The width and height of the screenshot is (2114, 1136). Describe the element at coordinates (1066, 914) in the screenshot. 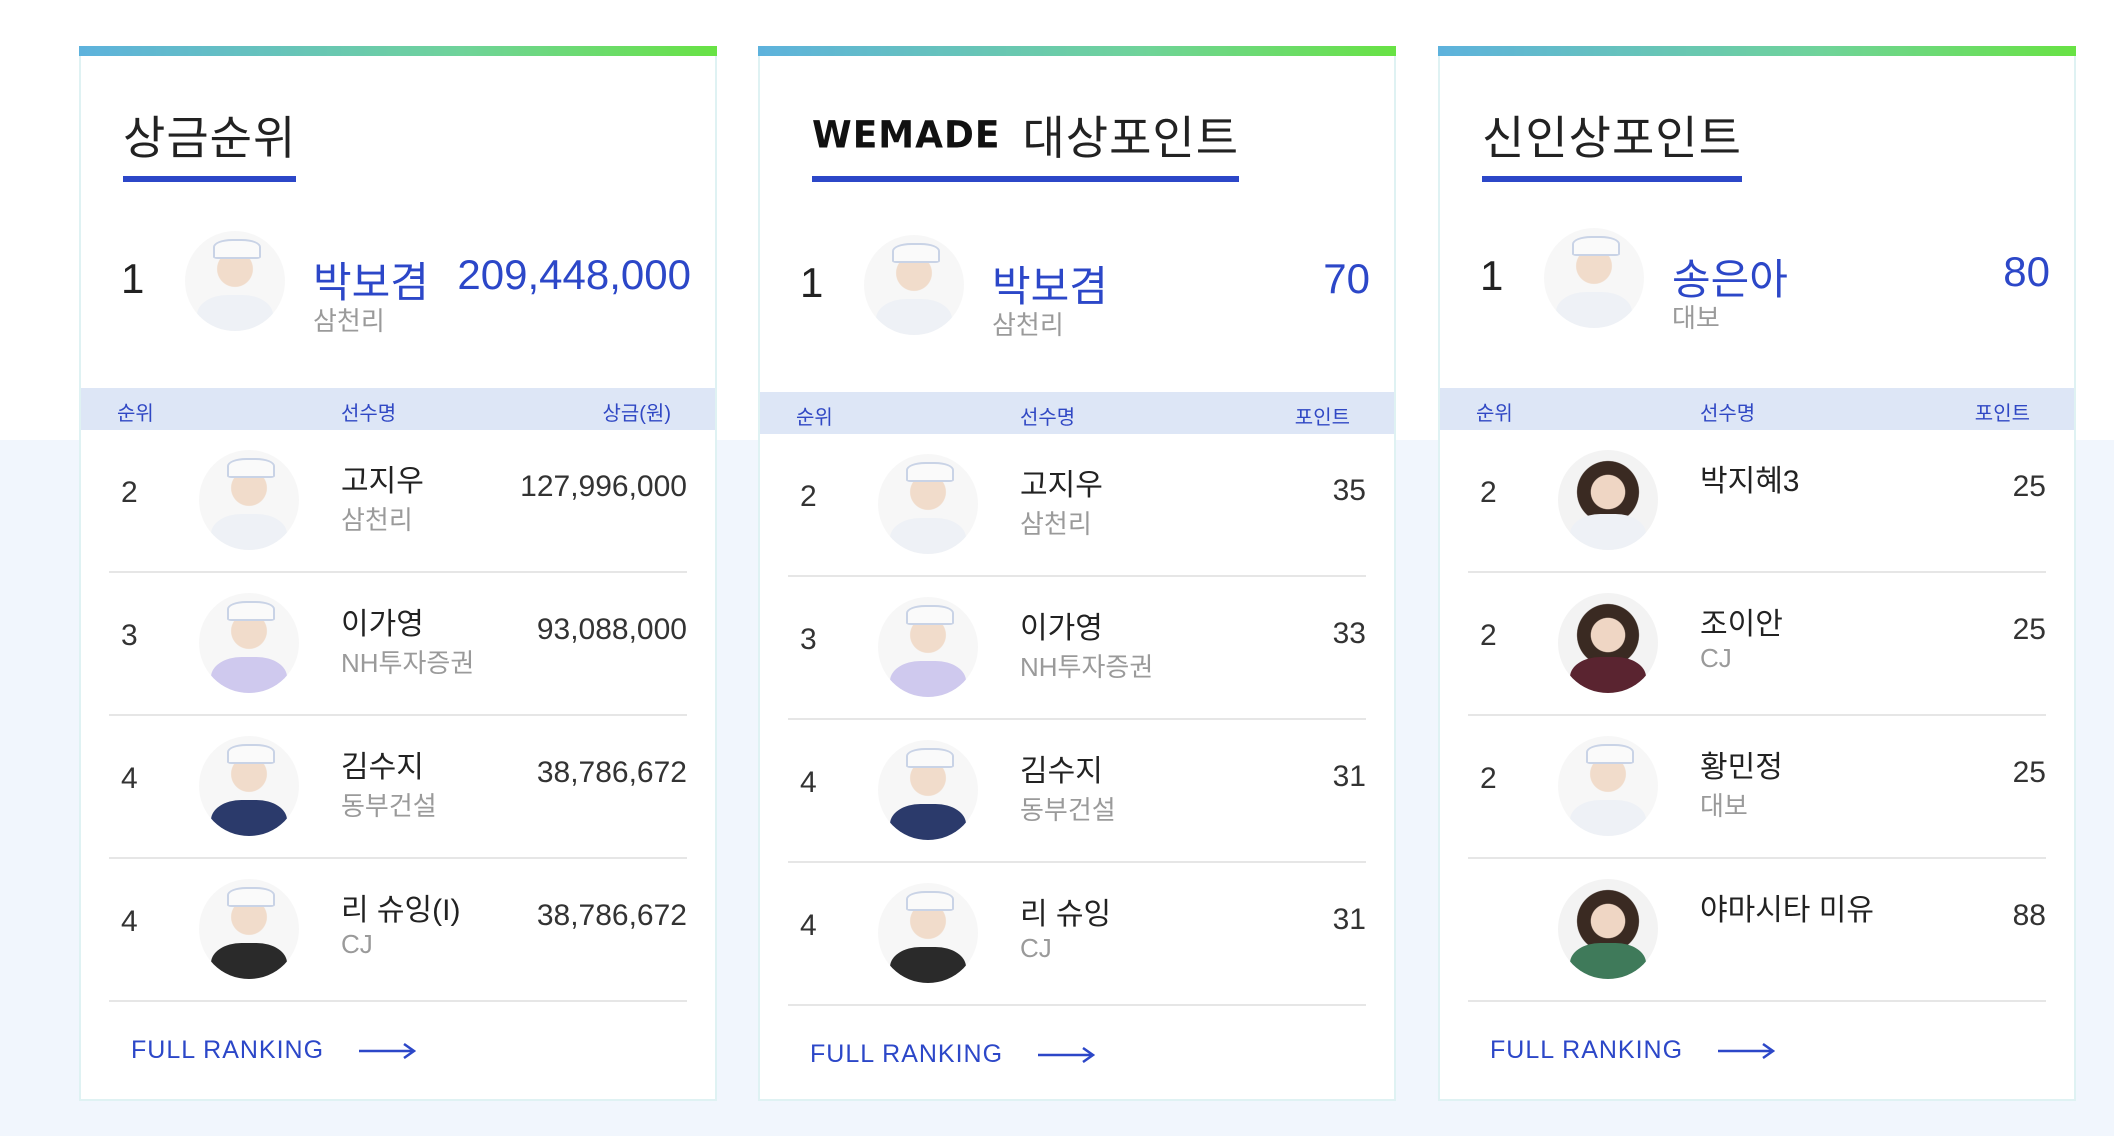

I see `row-name: 리 슈잉` at that location.